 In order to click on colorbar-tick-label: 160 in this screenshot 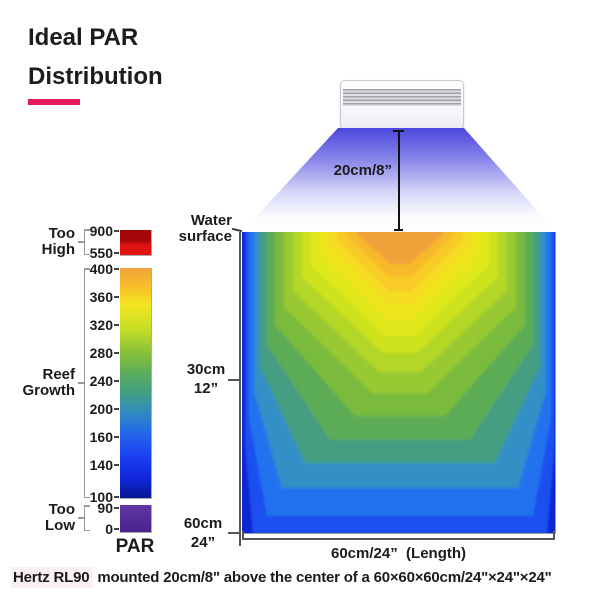, I will do `click(101, 437)`.